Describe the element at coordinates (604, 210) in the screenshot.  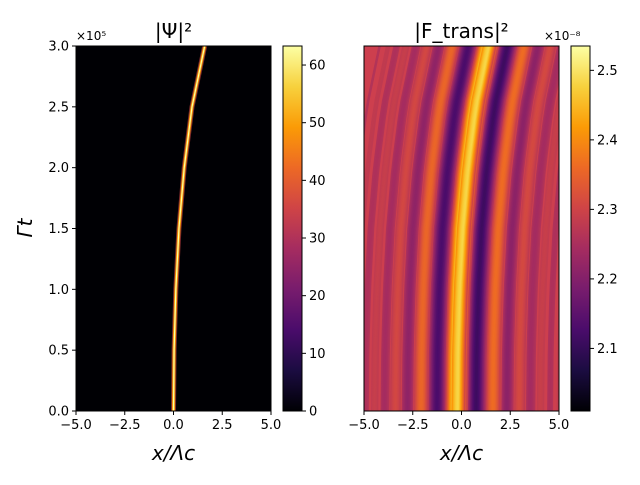
I see `colorbar-ftrans-ticks: 2.1 2.2 2.3 2.4 2.5` at that location.